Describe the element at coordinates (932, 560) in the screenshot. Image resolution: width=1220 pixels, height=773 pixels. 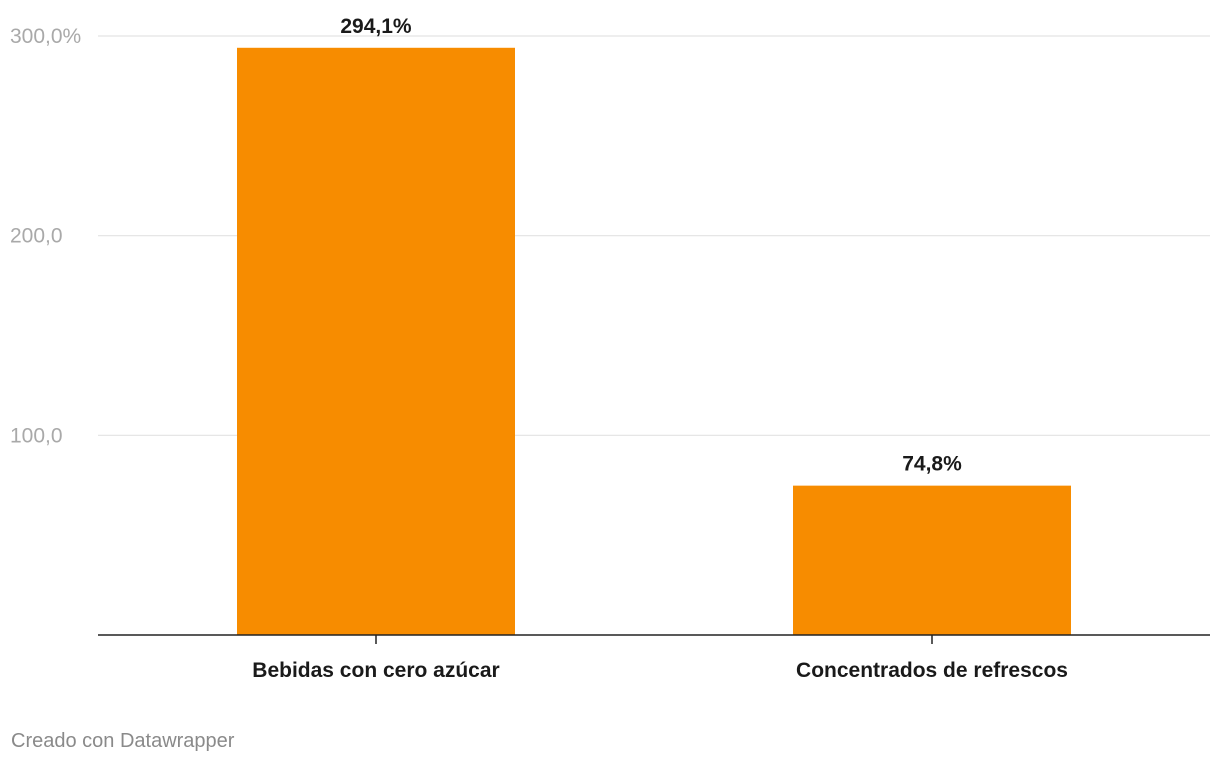
I see `bar` at that location.